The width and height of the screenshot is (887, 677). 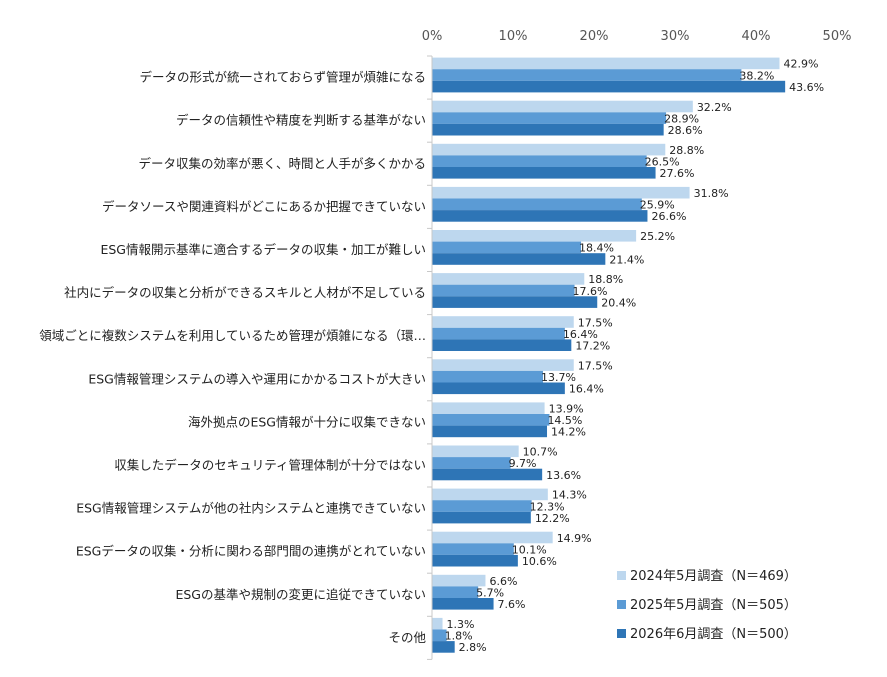 I want to click on data-label: 13.7%, so click(x=558, y=377).